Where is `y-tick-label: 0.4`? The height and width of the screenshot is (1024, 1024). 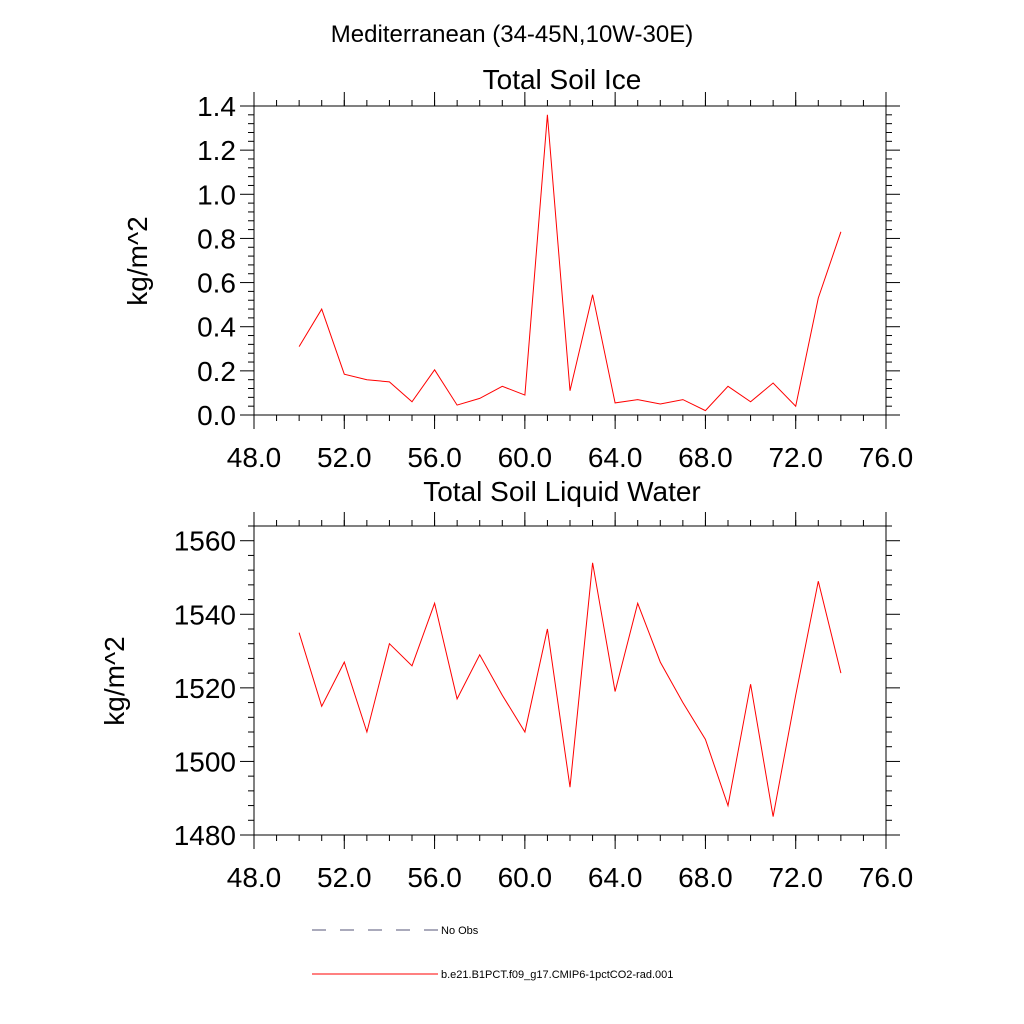
y-tick-label: 0.4 is located at coordinates (216, 327).